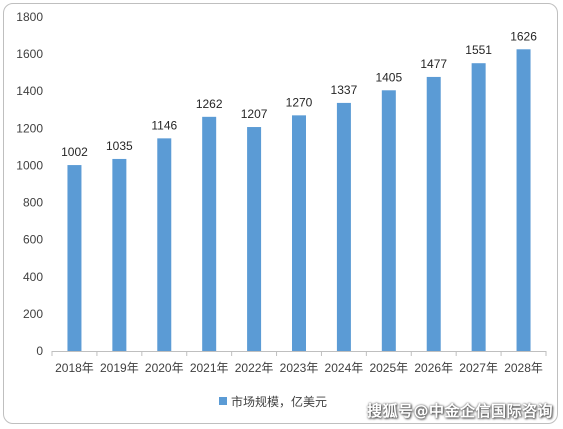  Describe the element at coordinates (299, 368) in the screenshot. I see `x-tick-label: 2023年` at that location.